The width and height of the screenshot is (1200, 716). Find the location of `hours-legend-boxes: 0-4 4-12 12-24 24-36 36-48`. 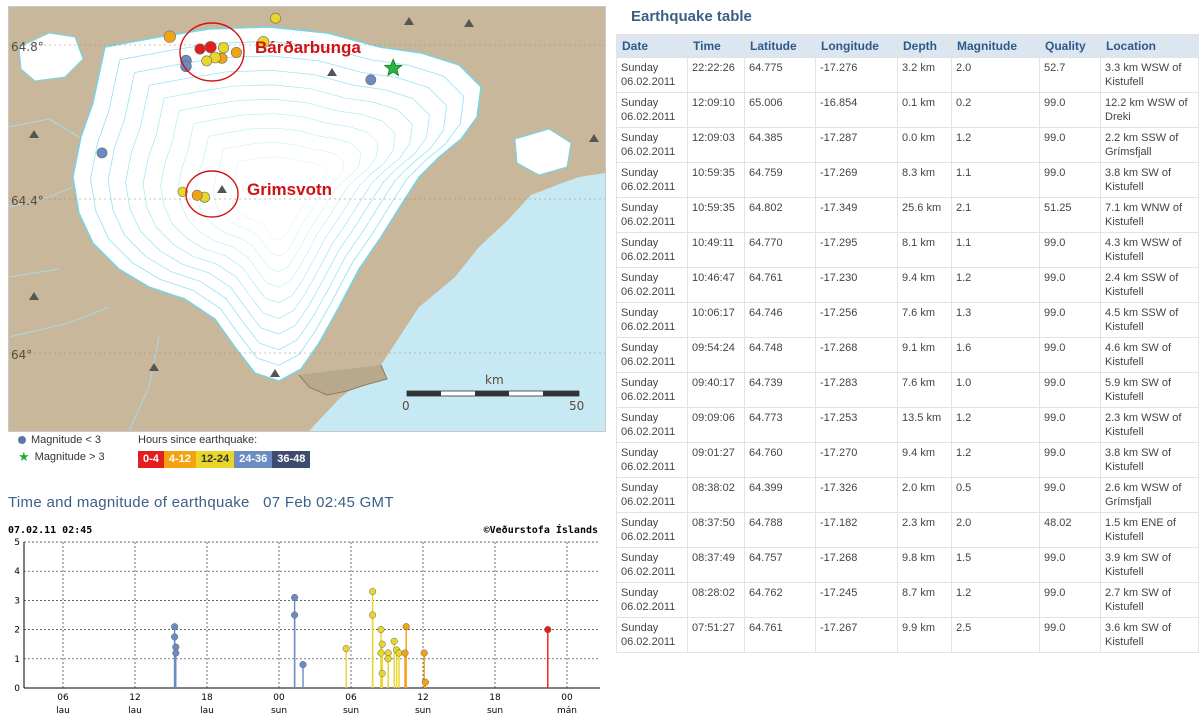

hours-legend-boxes: 0-4 4-12 12-24 24-36 36-48 is located at coordinates (224, 459).